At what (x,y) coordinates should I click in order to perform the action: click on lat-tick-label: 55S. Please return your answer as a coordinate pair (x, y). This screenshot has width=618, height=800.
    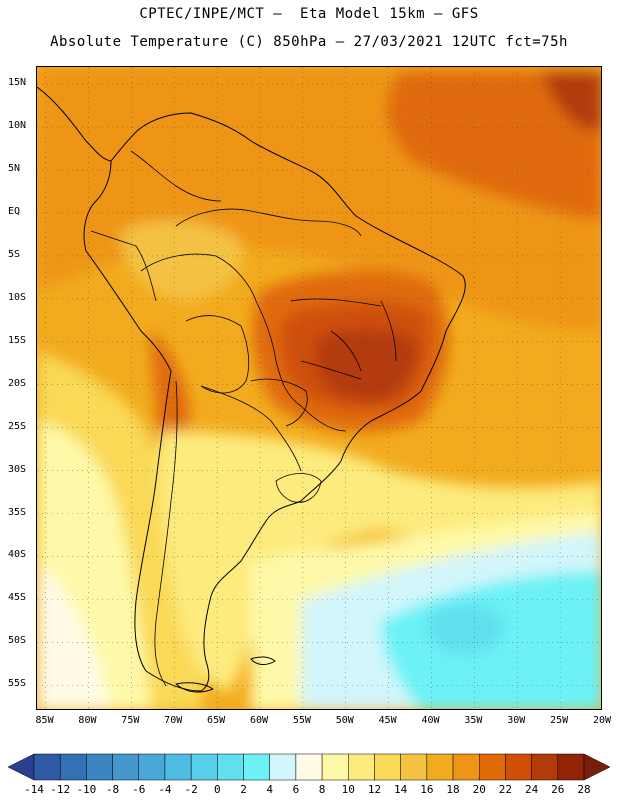
    Looking at the image, I should click on (17, 684).